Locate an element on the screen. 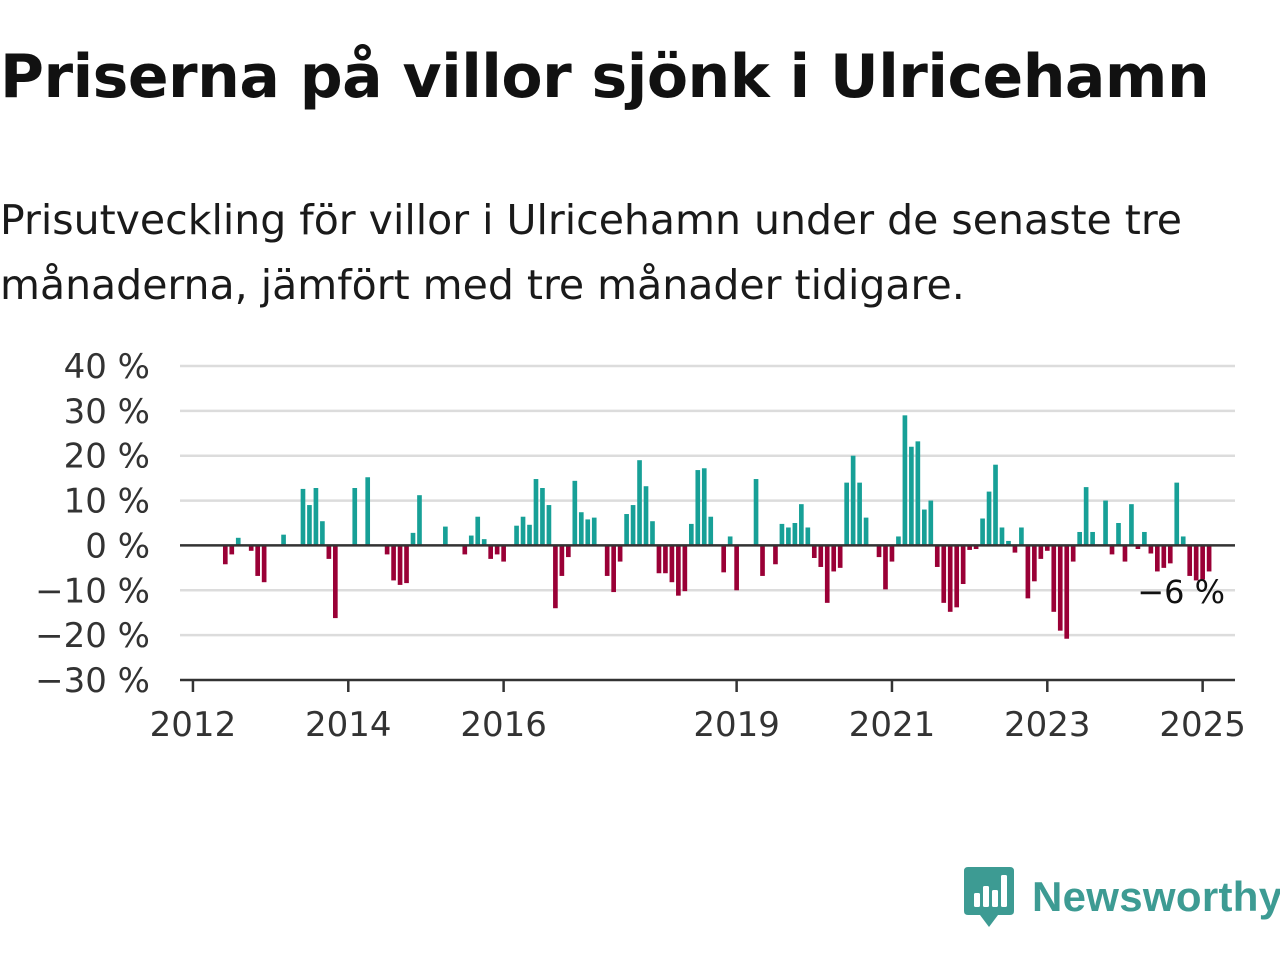 The width and height of the screenshot is (1280, 960). x-tick-label: 2021 is located at coordinates (892, 725).